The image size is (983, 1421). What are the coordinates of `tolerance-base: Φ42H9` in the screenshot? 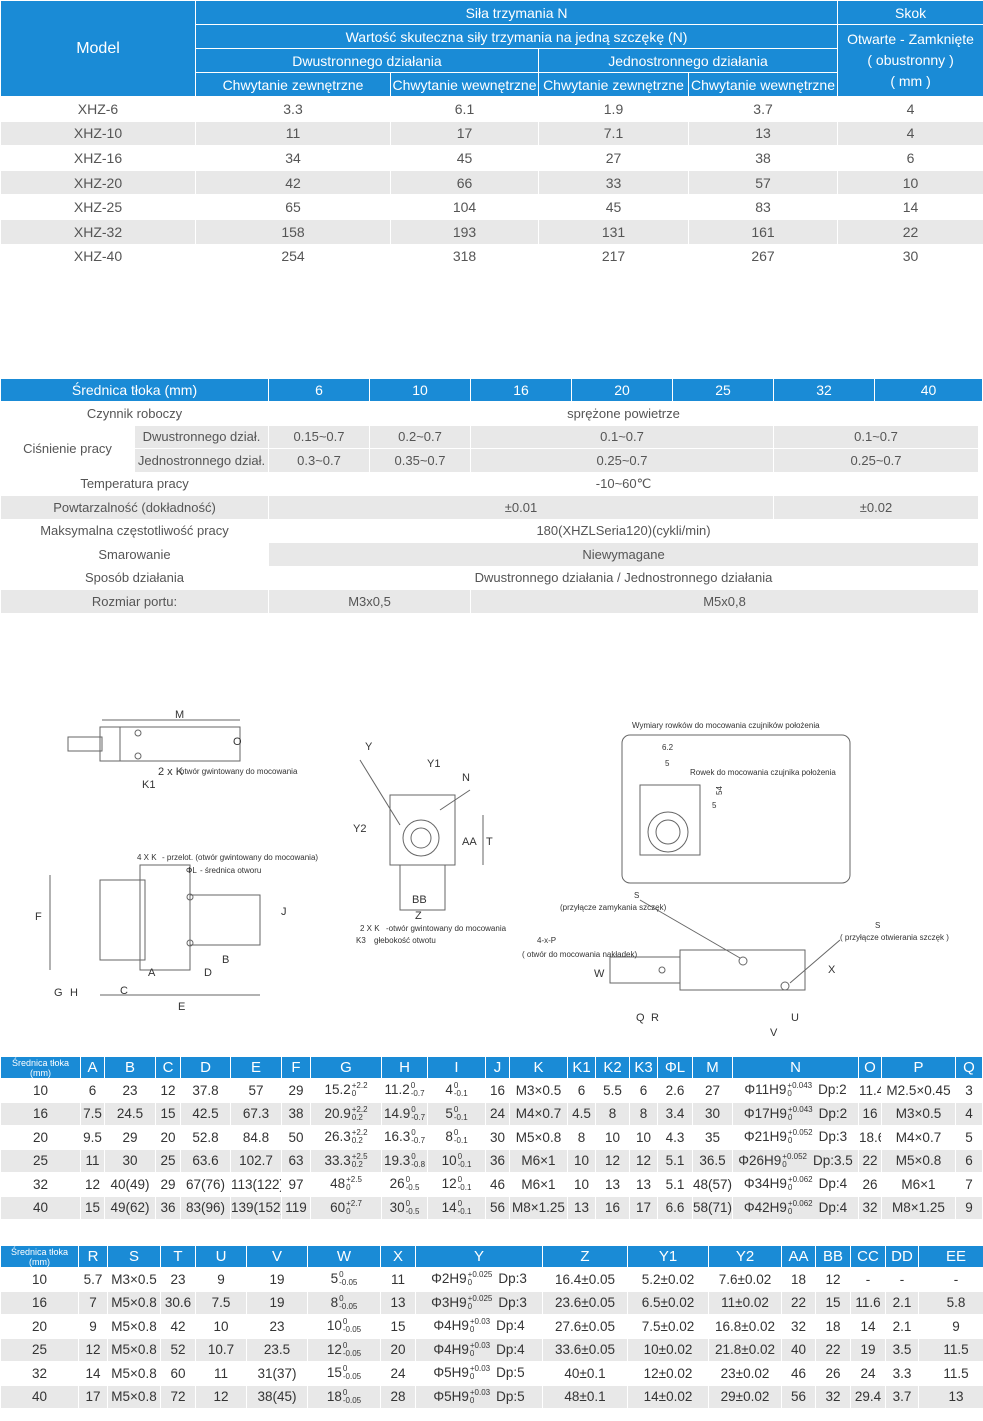 It's located at (765, 1207).